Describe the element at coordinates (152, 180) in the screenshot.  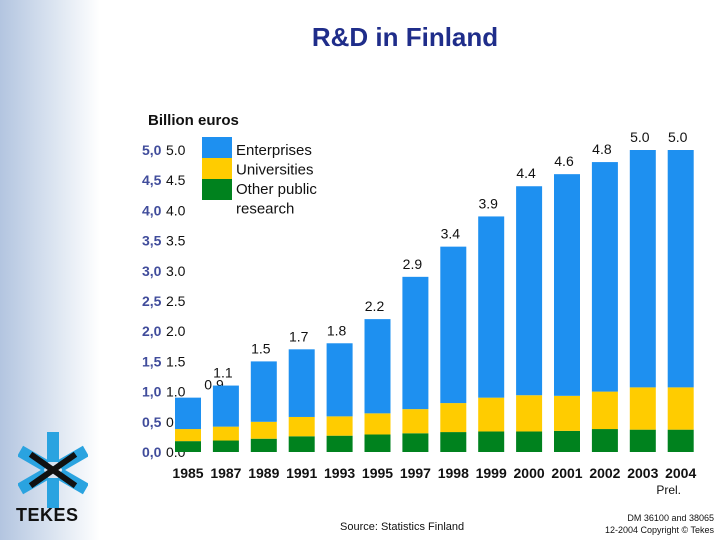
I see `y-tick-shadow-label: 4,5` at that location.